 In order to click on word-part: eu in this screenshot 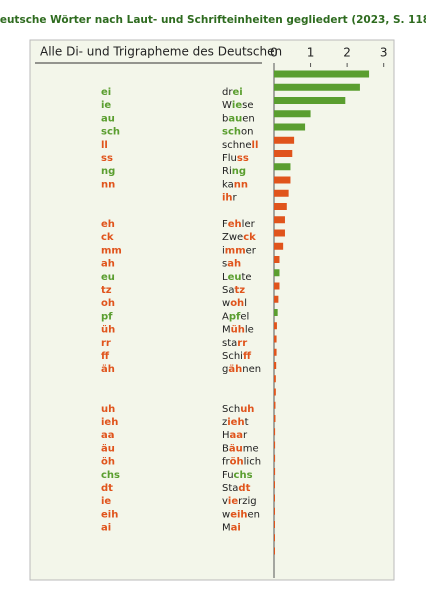, I will do `click(235, 277)`.